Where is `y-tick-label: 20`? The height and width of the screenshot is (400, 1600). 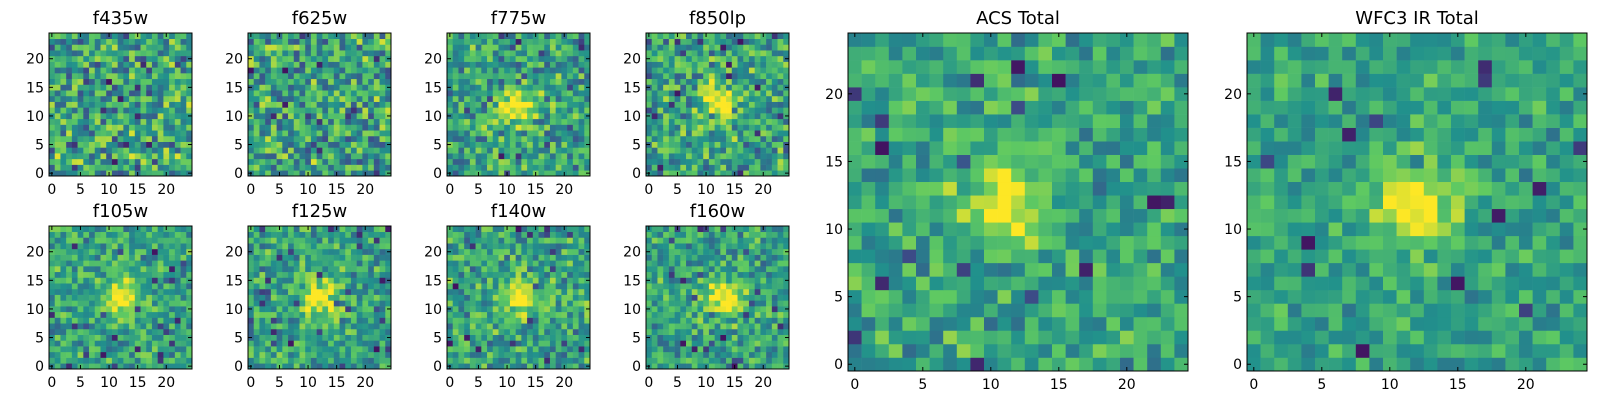 y-tick-label: 20 is located at coordinates (433, 253).